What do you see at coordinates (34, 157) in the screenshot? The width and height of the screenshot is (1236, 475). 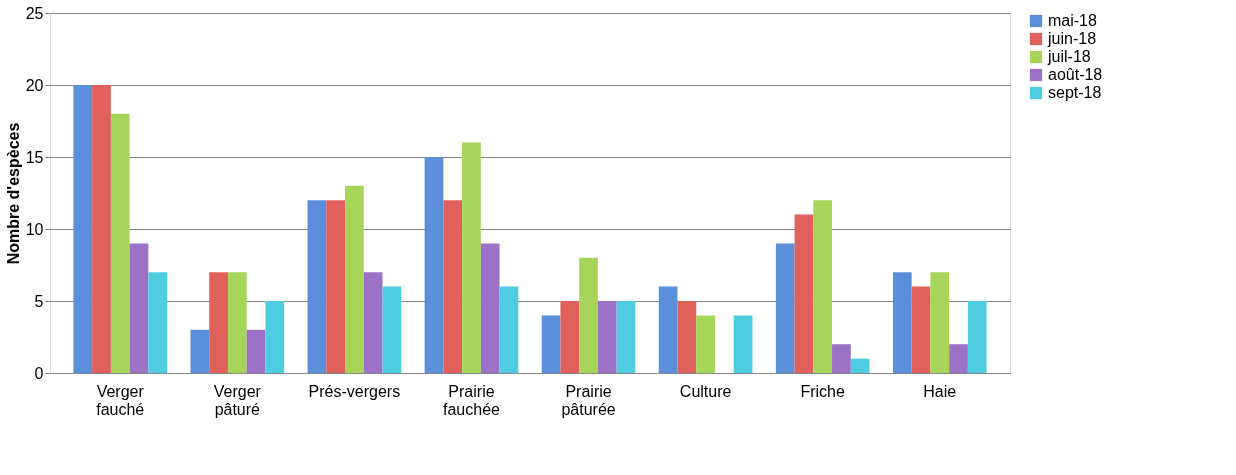 I see `y-tick-label: 15` at bounding box center [34, 157].